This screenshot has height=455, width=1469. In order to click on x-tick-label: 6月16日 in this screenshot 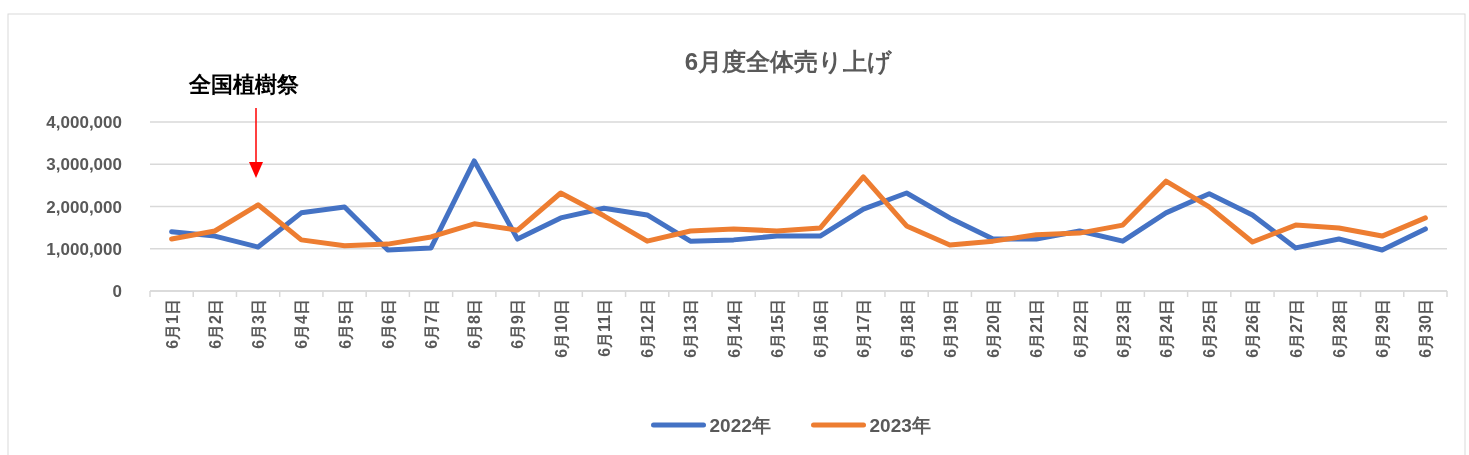, I will do `click(821, 328)`.